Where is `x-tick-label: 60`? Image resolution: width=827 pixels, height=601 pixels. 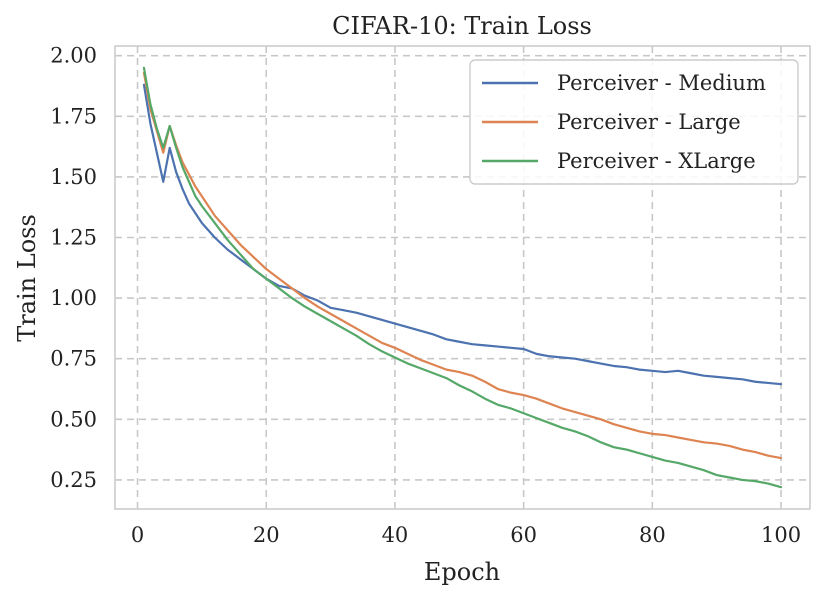
x-tick-label: 60 is located at coordinates (523, 535).